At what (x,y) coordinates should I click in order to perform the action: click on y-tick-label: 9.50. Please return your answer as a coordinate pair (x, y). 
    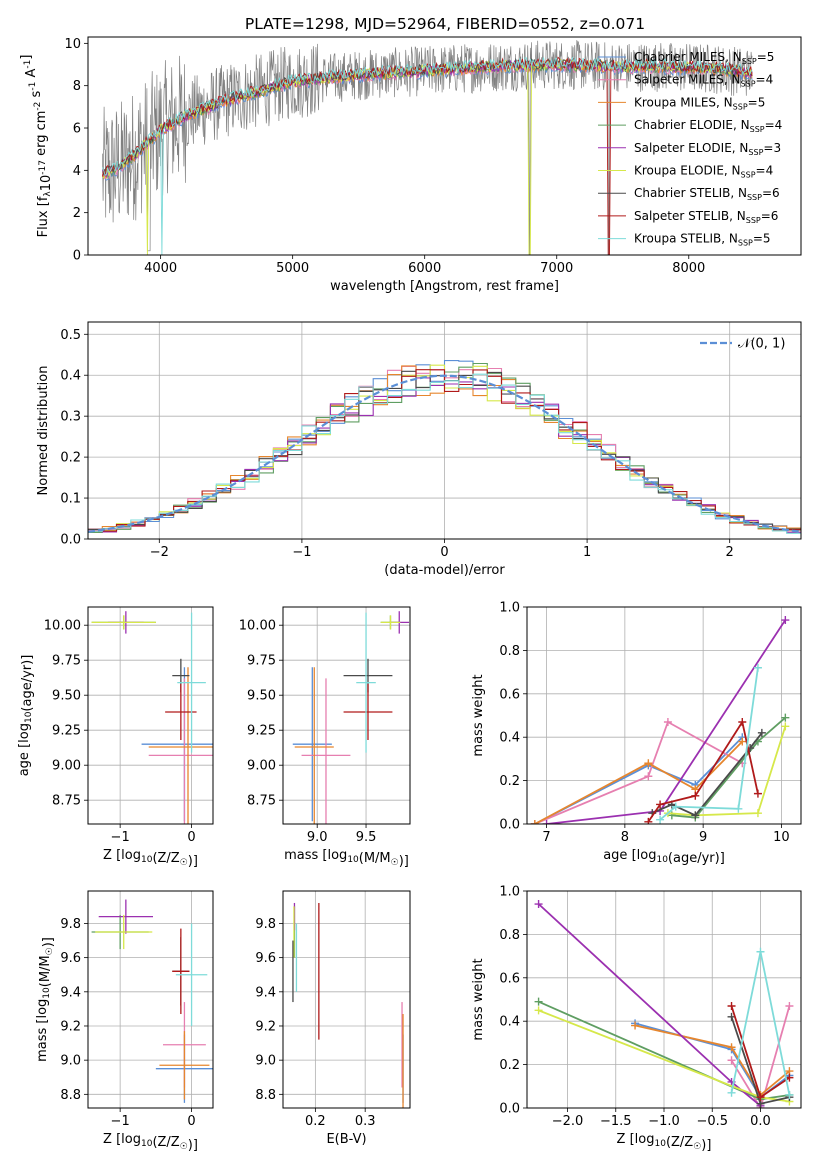
    Looking at the image, I should click on (66, 696).